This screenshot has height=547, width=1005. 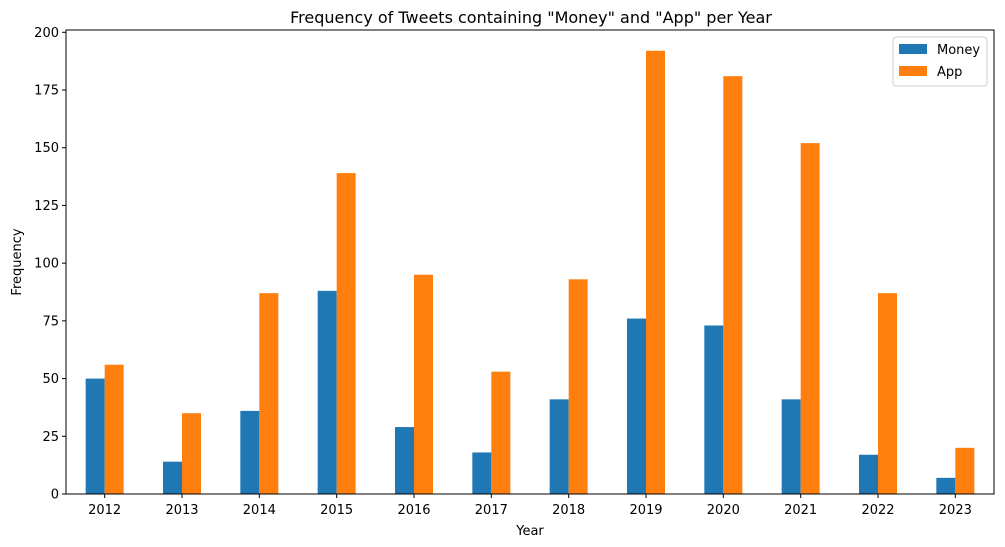 What do you see at coordinates (250, 452) in the screenshot?
I see `bar-money-2014` at bounding box center [250, 452].